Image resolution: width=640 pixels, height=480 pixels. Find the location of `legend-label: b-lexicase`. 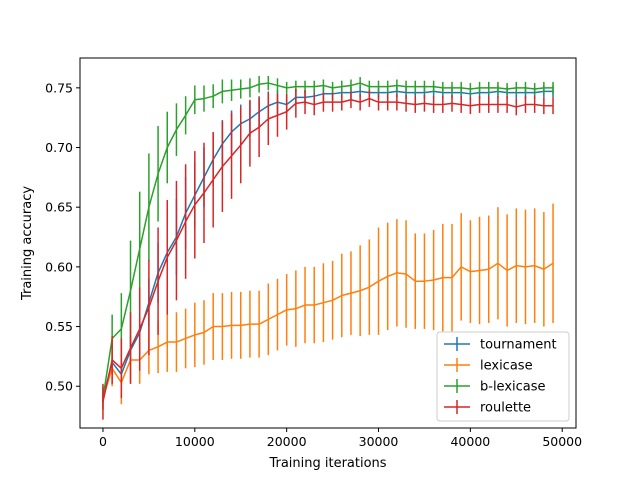

legend-label: b-lexicase is located at coordinates (513, 387).